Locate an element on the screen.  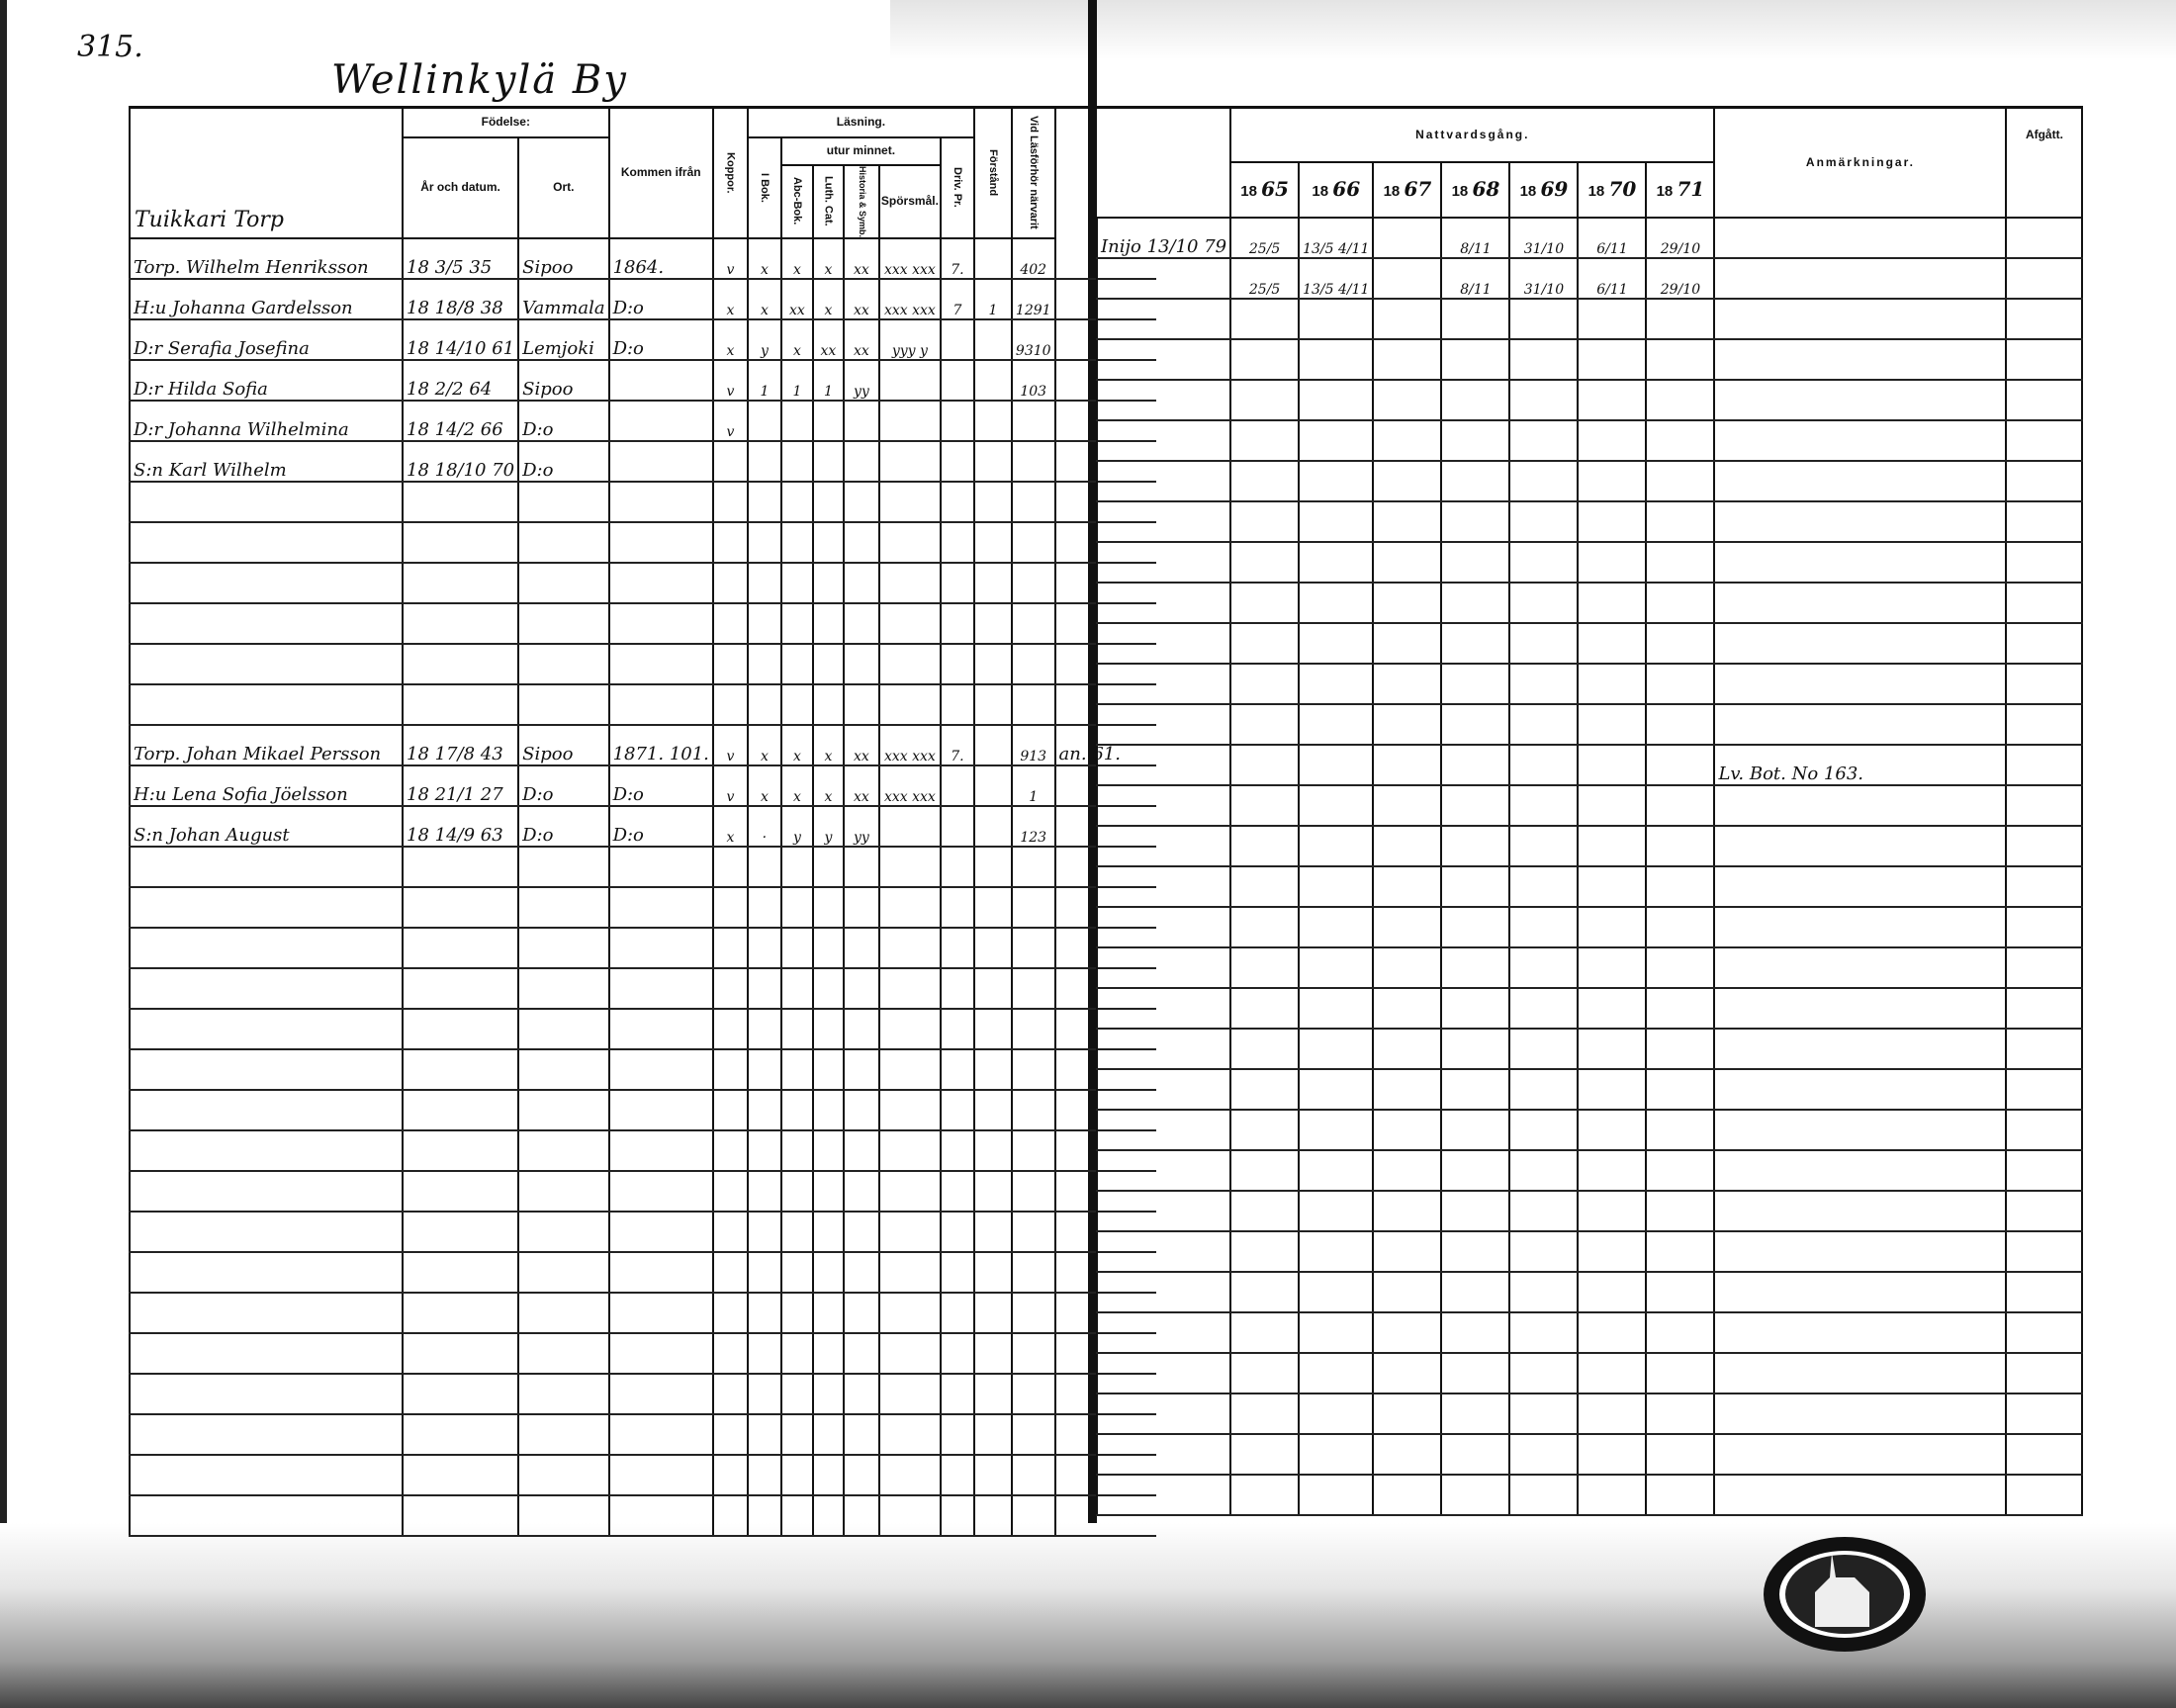
driv-pr-mark: 7 is located at coordinates (957, 299).